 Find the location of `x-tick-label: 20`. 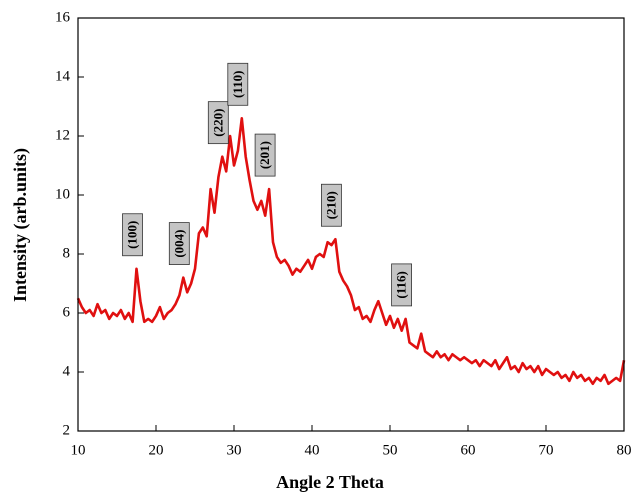

x-tick-label: 20 is located at coordinates (156, 450).